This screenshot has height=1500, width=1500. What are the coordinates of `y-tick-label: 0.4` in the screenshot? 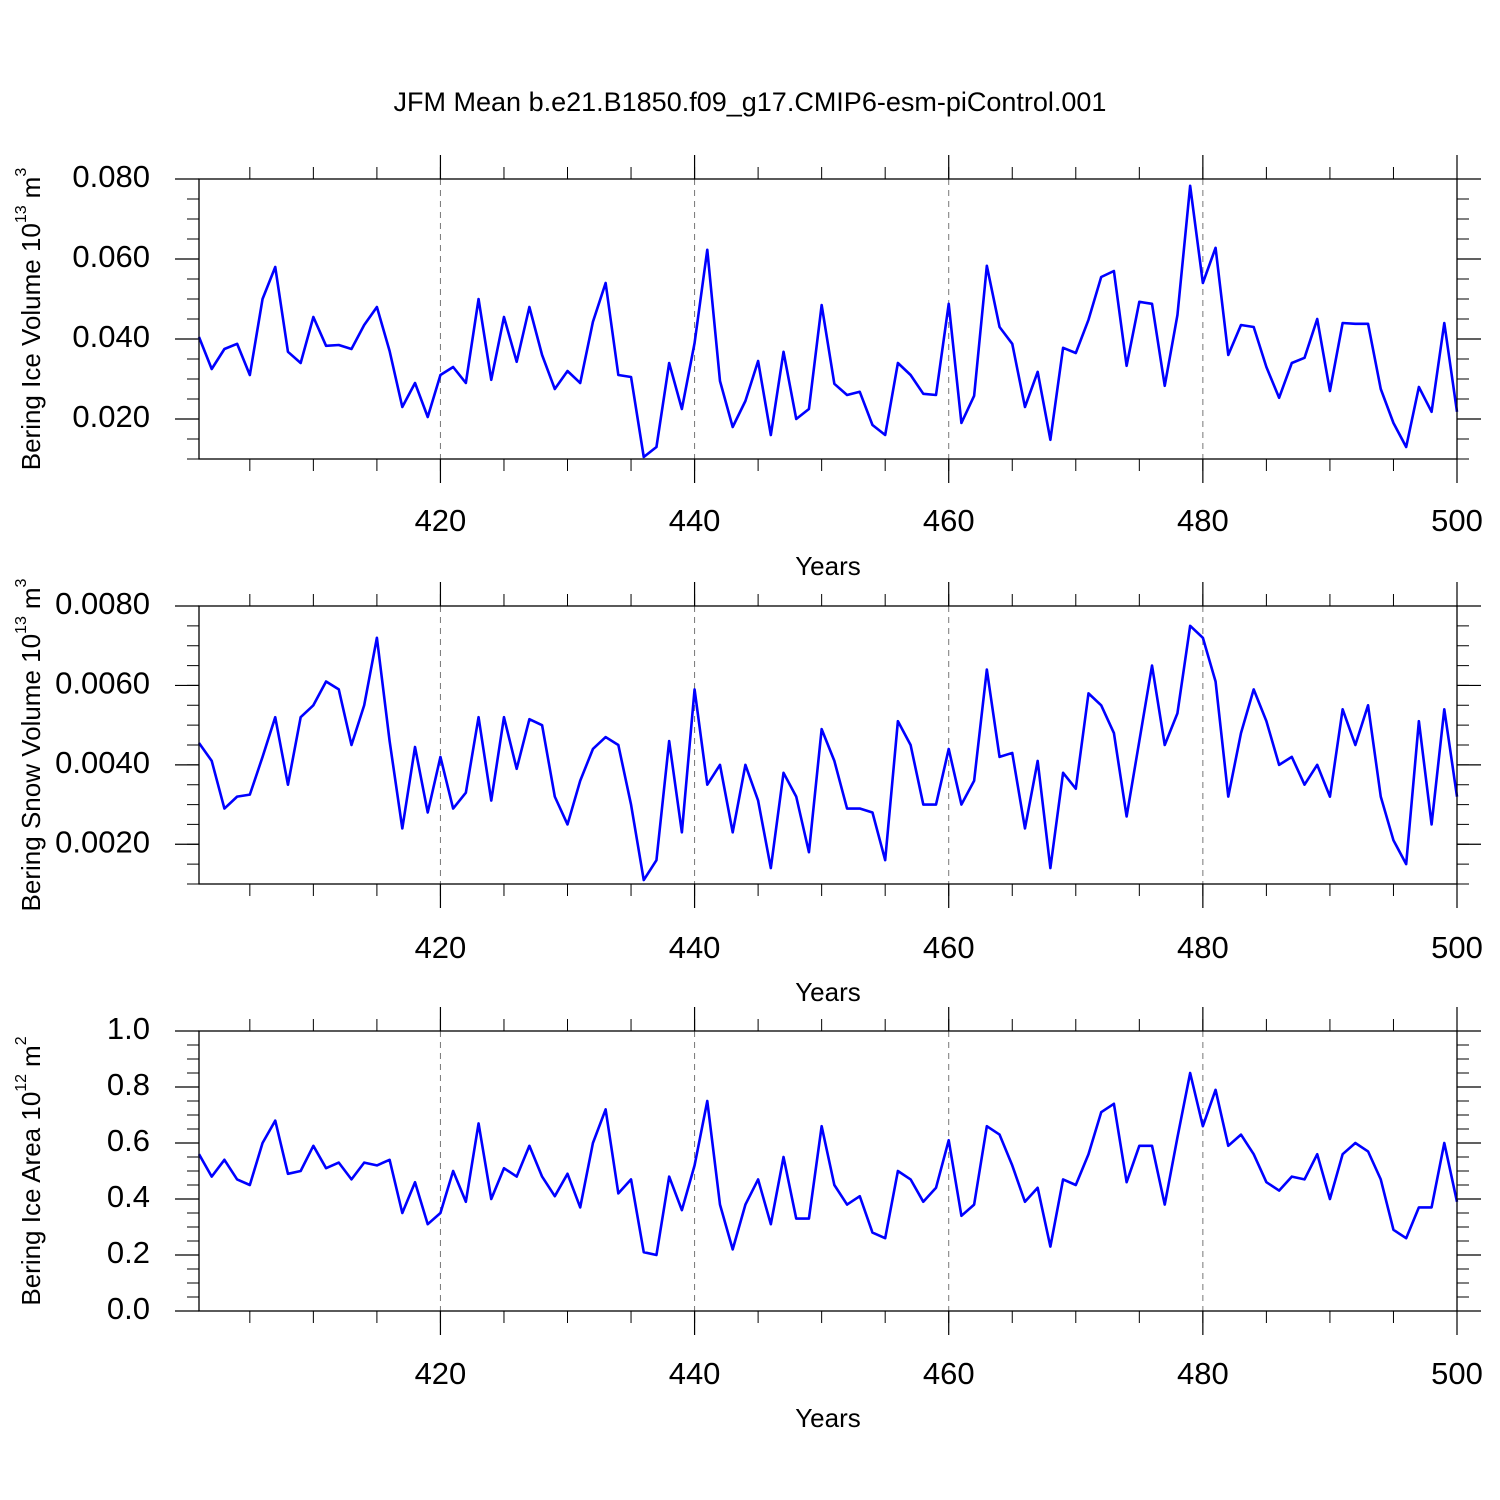 It's located at (128, 1196).